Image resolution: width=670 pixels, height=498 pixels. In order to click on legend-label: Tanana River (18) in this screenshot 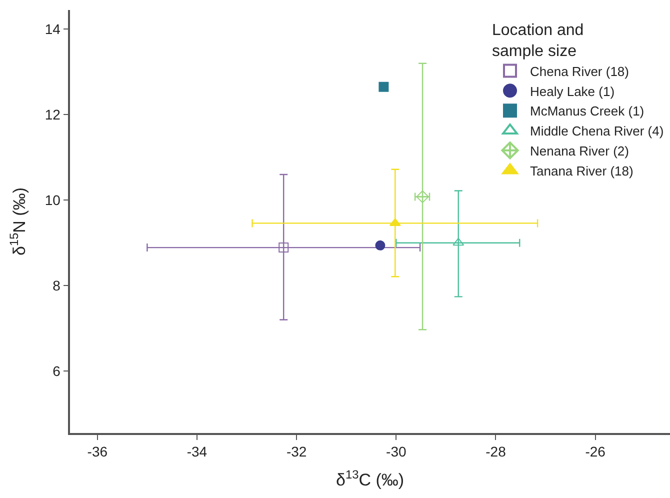, I will do `click(582, 170)`.